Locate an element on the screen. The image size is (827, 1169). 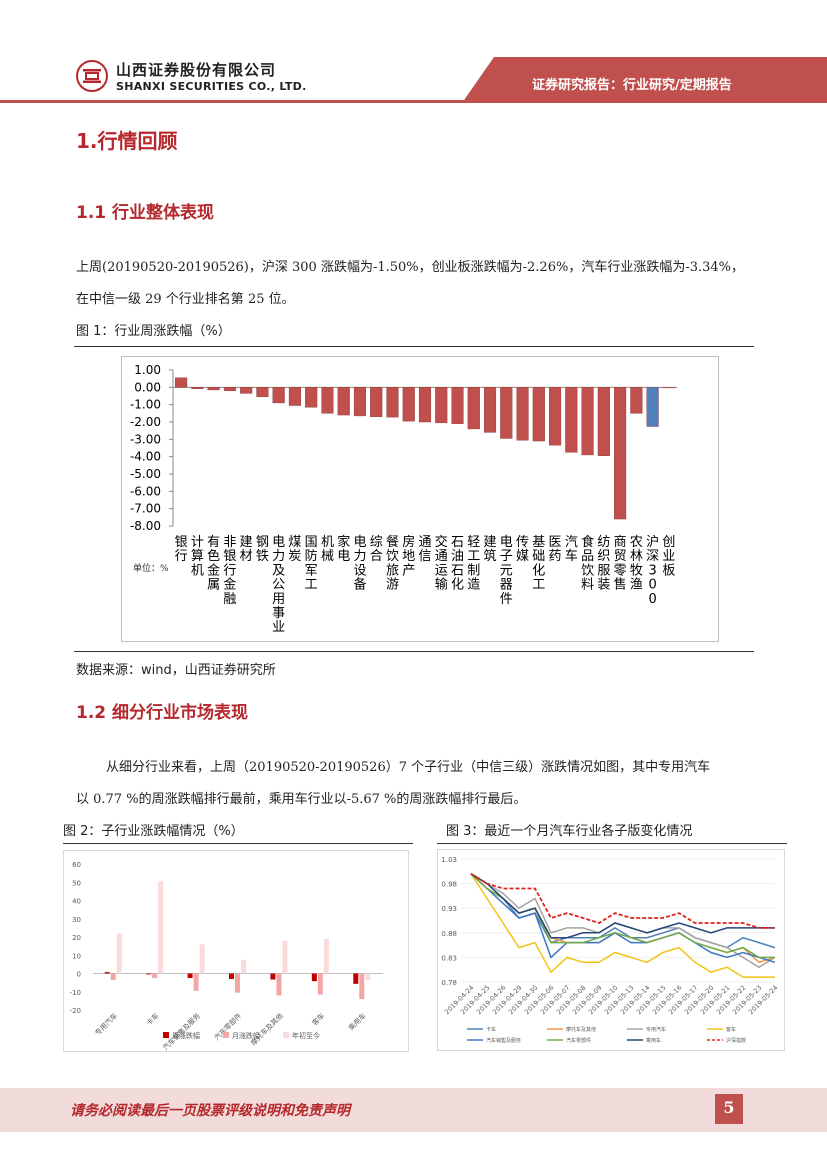
figure-1-x-label-char: 煤 is located at coordinates (294, 542).